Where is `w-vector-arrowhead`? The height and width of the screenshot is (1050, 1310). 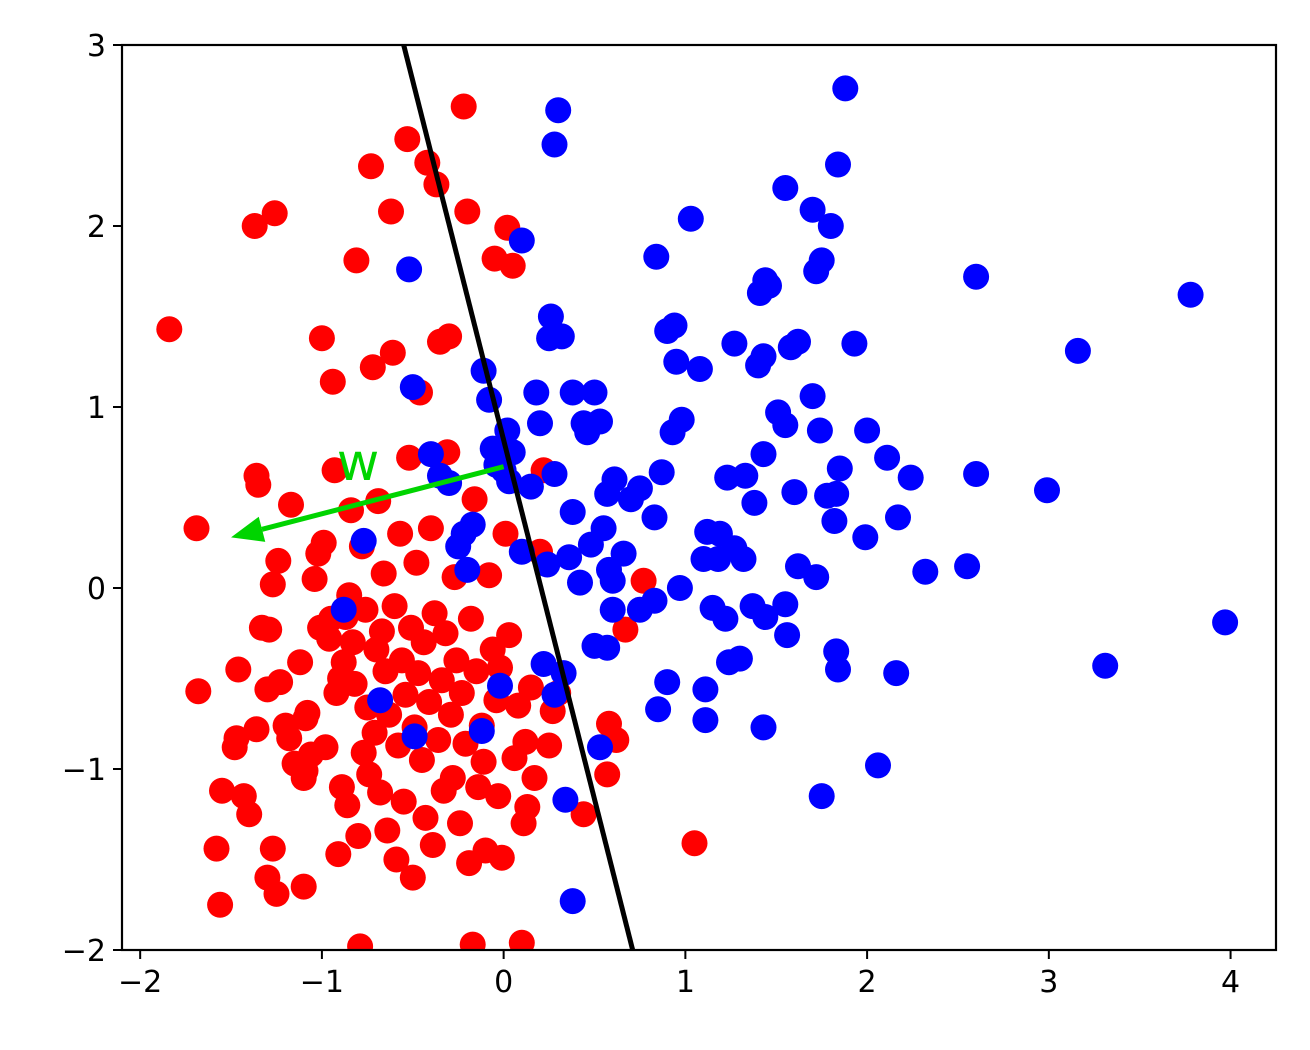
w-vector-arrowhead is located at coordinates (248, 529).